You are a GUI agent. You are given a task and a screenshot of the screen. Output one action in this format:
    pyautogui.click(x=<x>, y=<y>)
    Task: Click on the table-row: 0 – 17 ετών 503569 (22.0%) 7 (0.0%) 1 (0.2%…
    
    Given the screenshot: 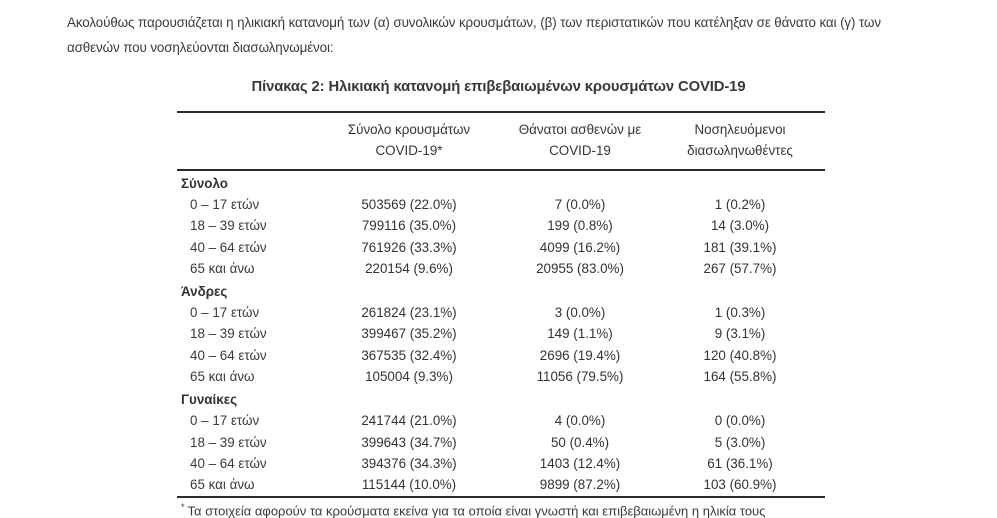 What is the action you would take?
    pyautogui.click(x=501, y=204)
    